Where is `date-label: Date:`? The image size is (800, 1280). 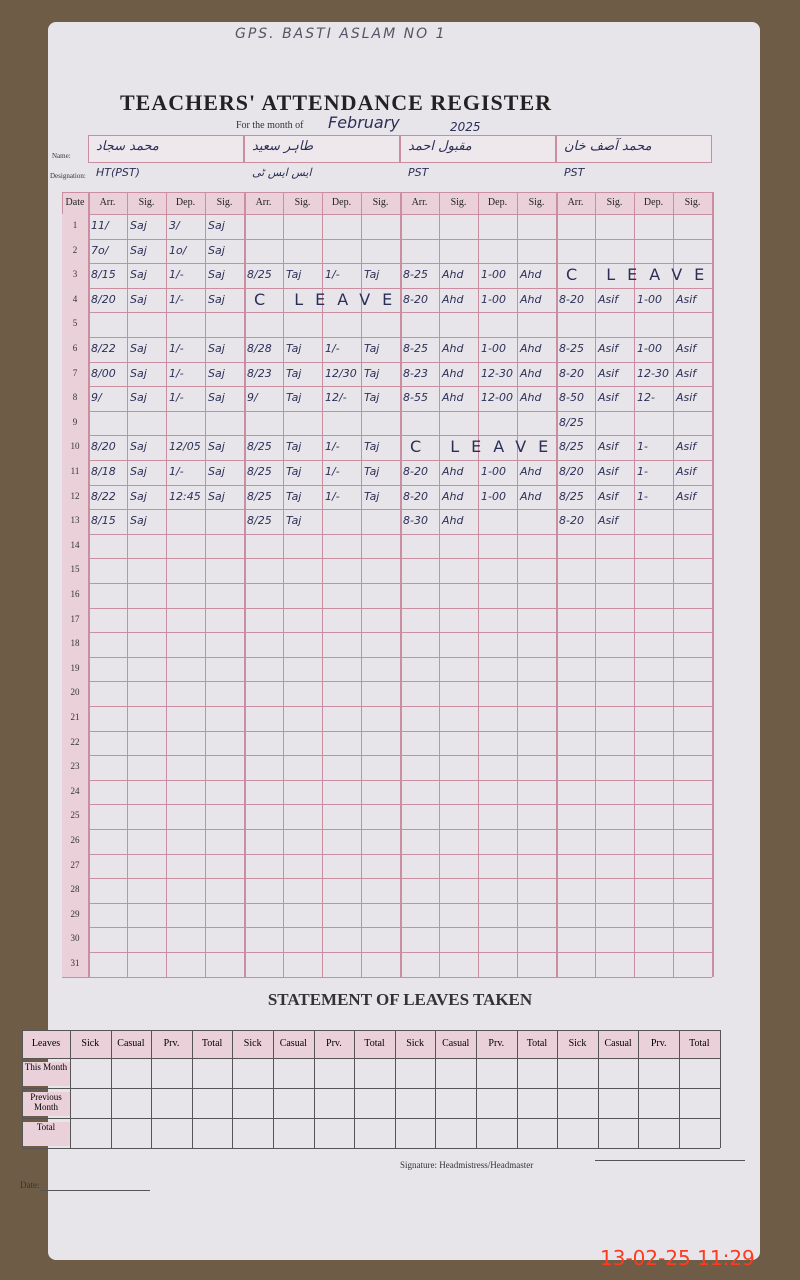 date-label: Date: is located at coordinates (30, 1185).